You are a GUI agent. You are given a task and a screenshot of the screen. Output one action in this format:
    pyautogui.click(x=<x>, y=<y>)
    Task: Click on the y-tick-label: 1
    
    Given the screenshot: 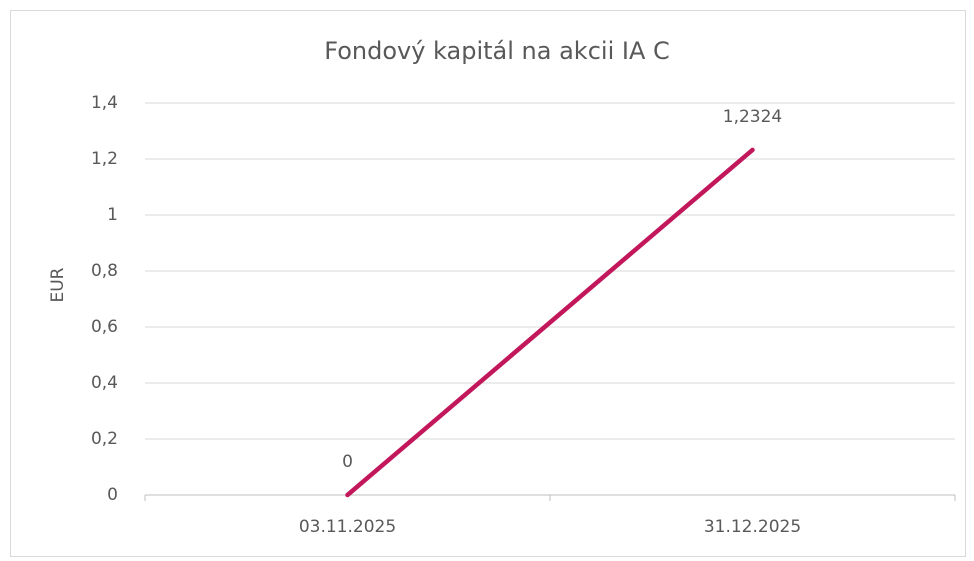 What is the action you would take?
    pyautogui.click(x=112, y=215)
    